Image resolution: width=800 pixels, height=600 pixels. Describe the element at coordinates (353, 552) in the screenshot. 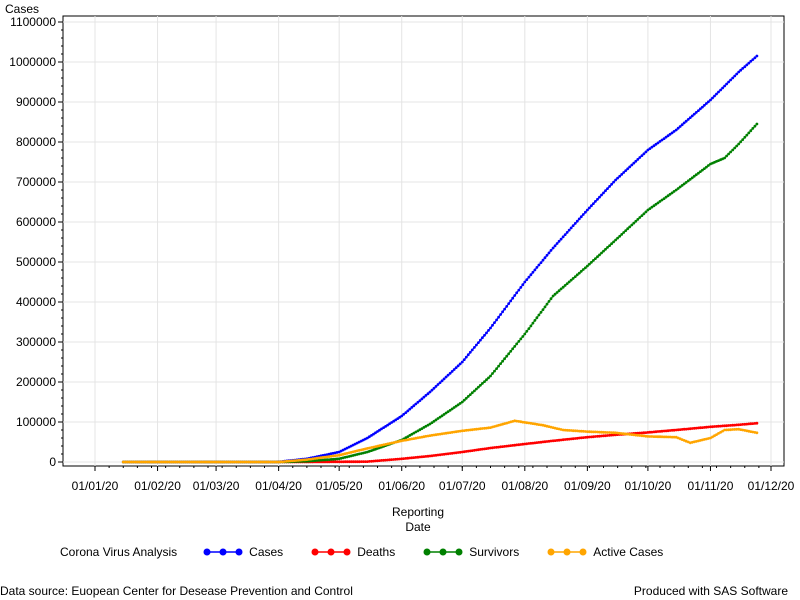

I see `legend-item-deaths: Deaths` at that location.